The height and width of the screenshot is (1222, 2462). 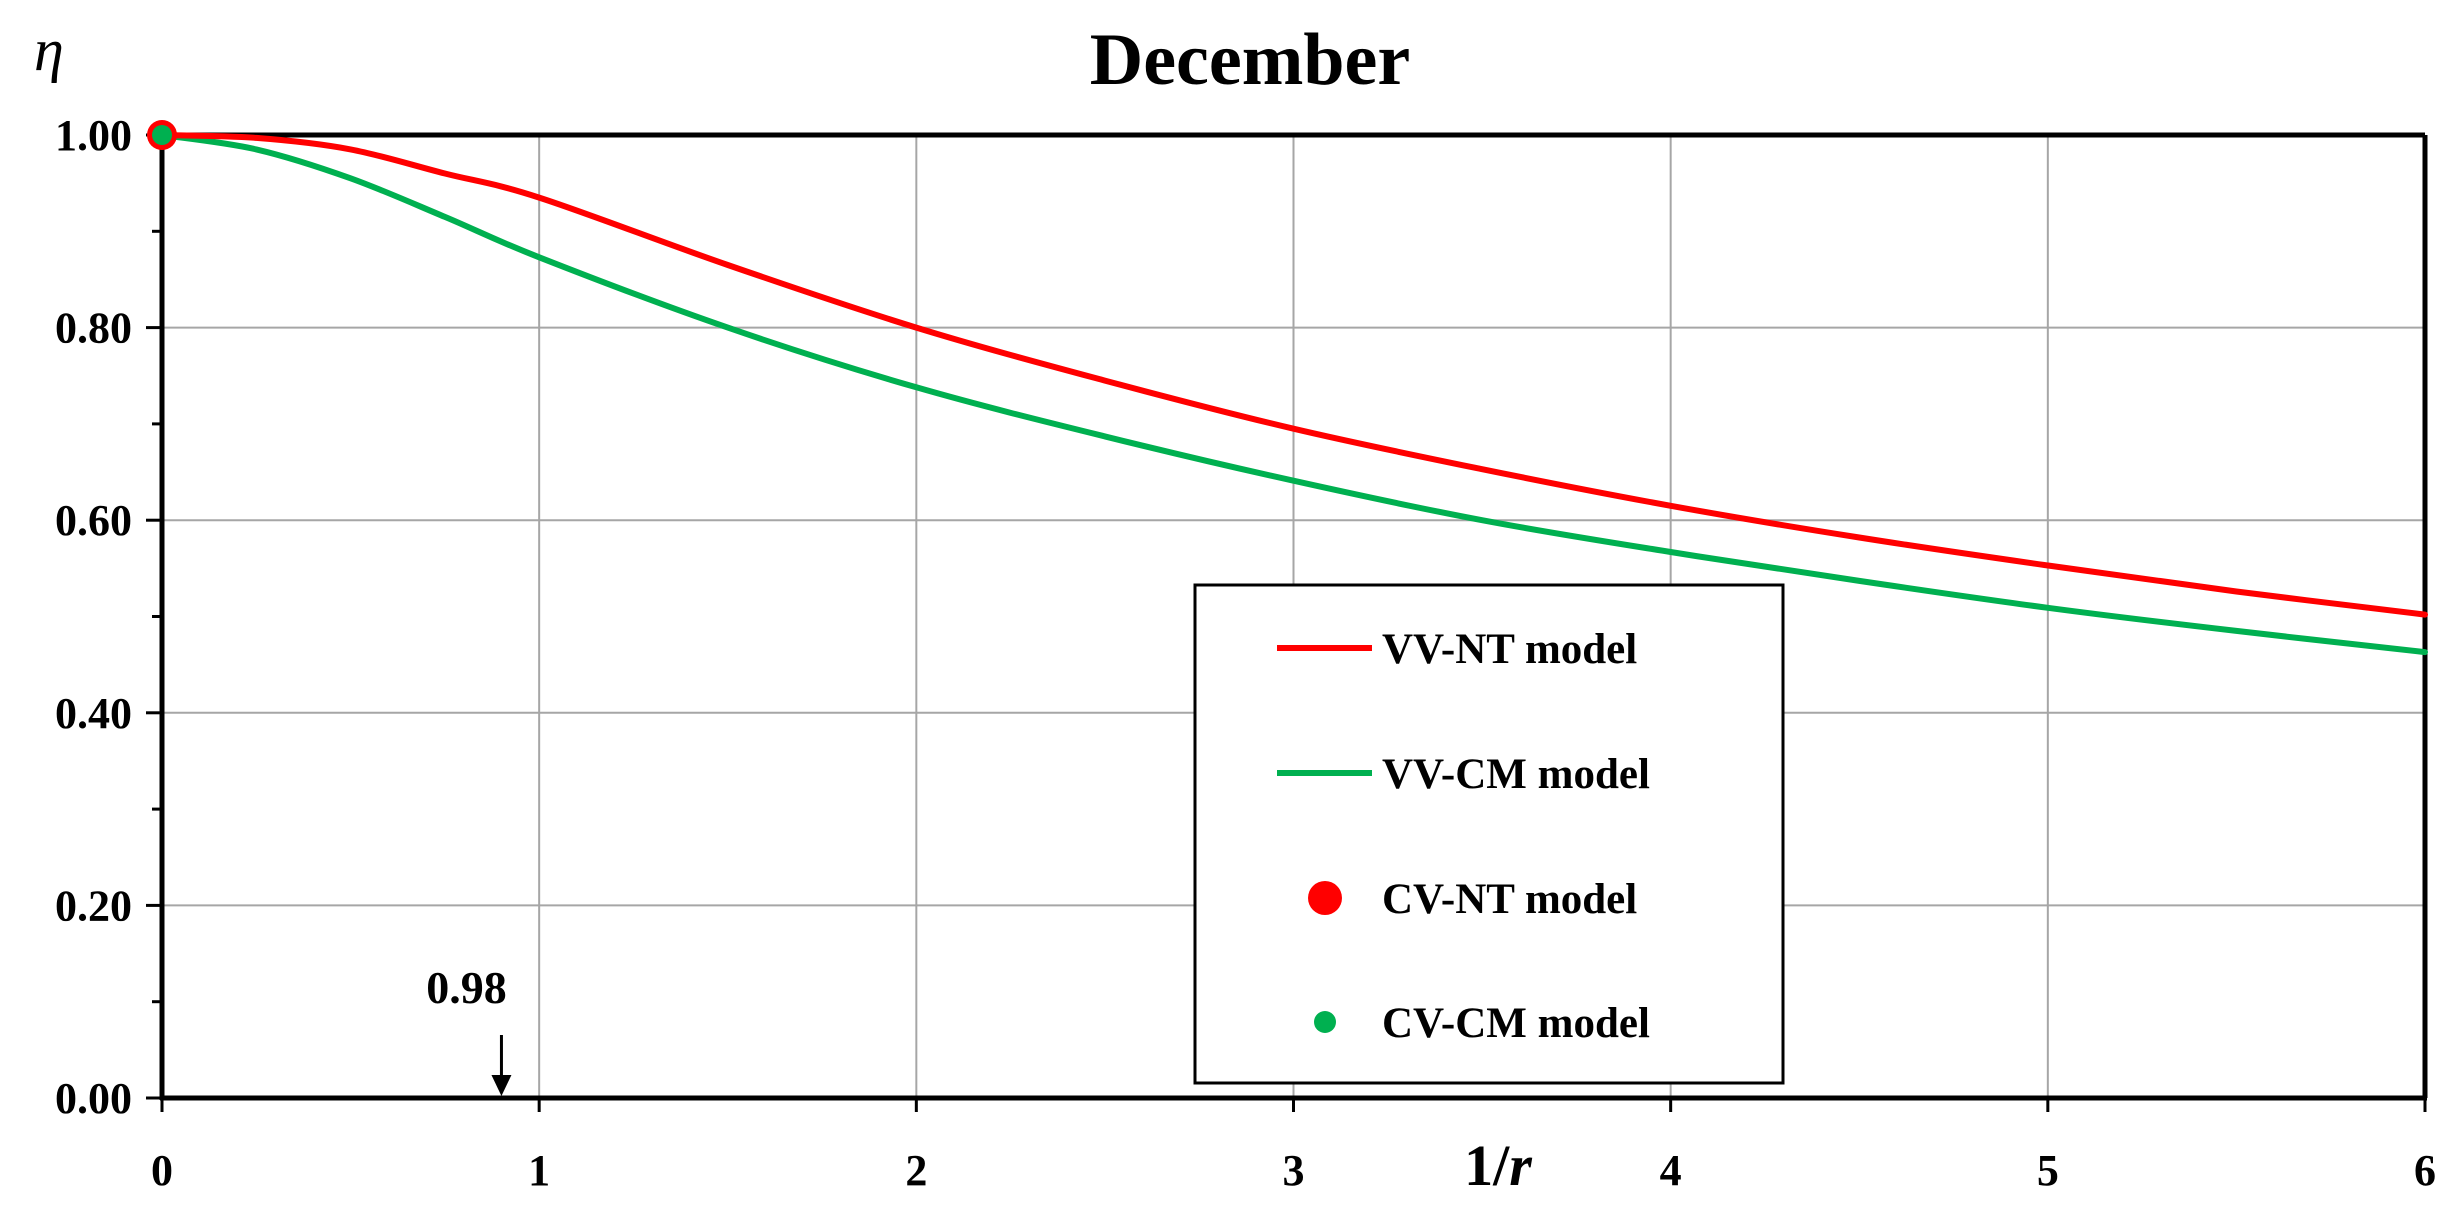 I want to click on x-axis-label: 1/r, so click(x=1498, y=1165).